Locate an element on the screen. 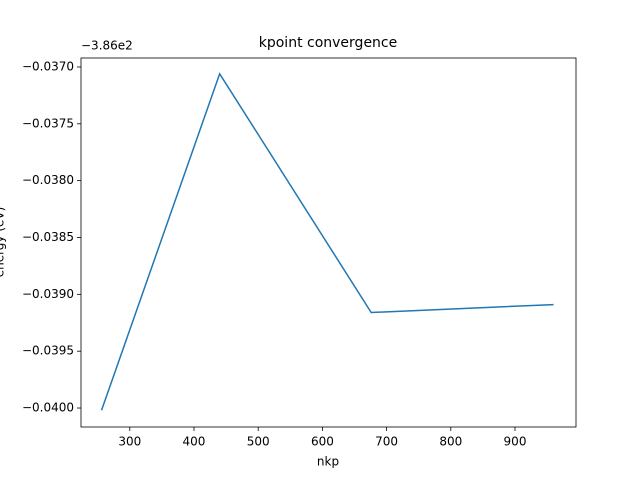  x-tick-label: 500 is located at coordinates (258, 442).